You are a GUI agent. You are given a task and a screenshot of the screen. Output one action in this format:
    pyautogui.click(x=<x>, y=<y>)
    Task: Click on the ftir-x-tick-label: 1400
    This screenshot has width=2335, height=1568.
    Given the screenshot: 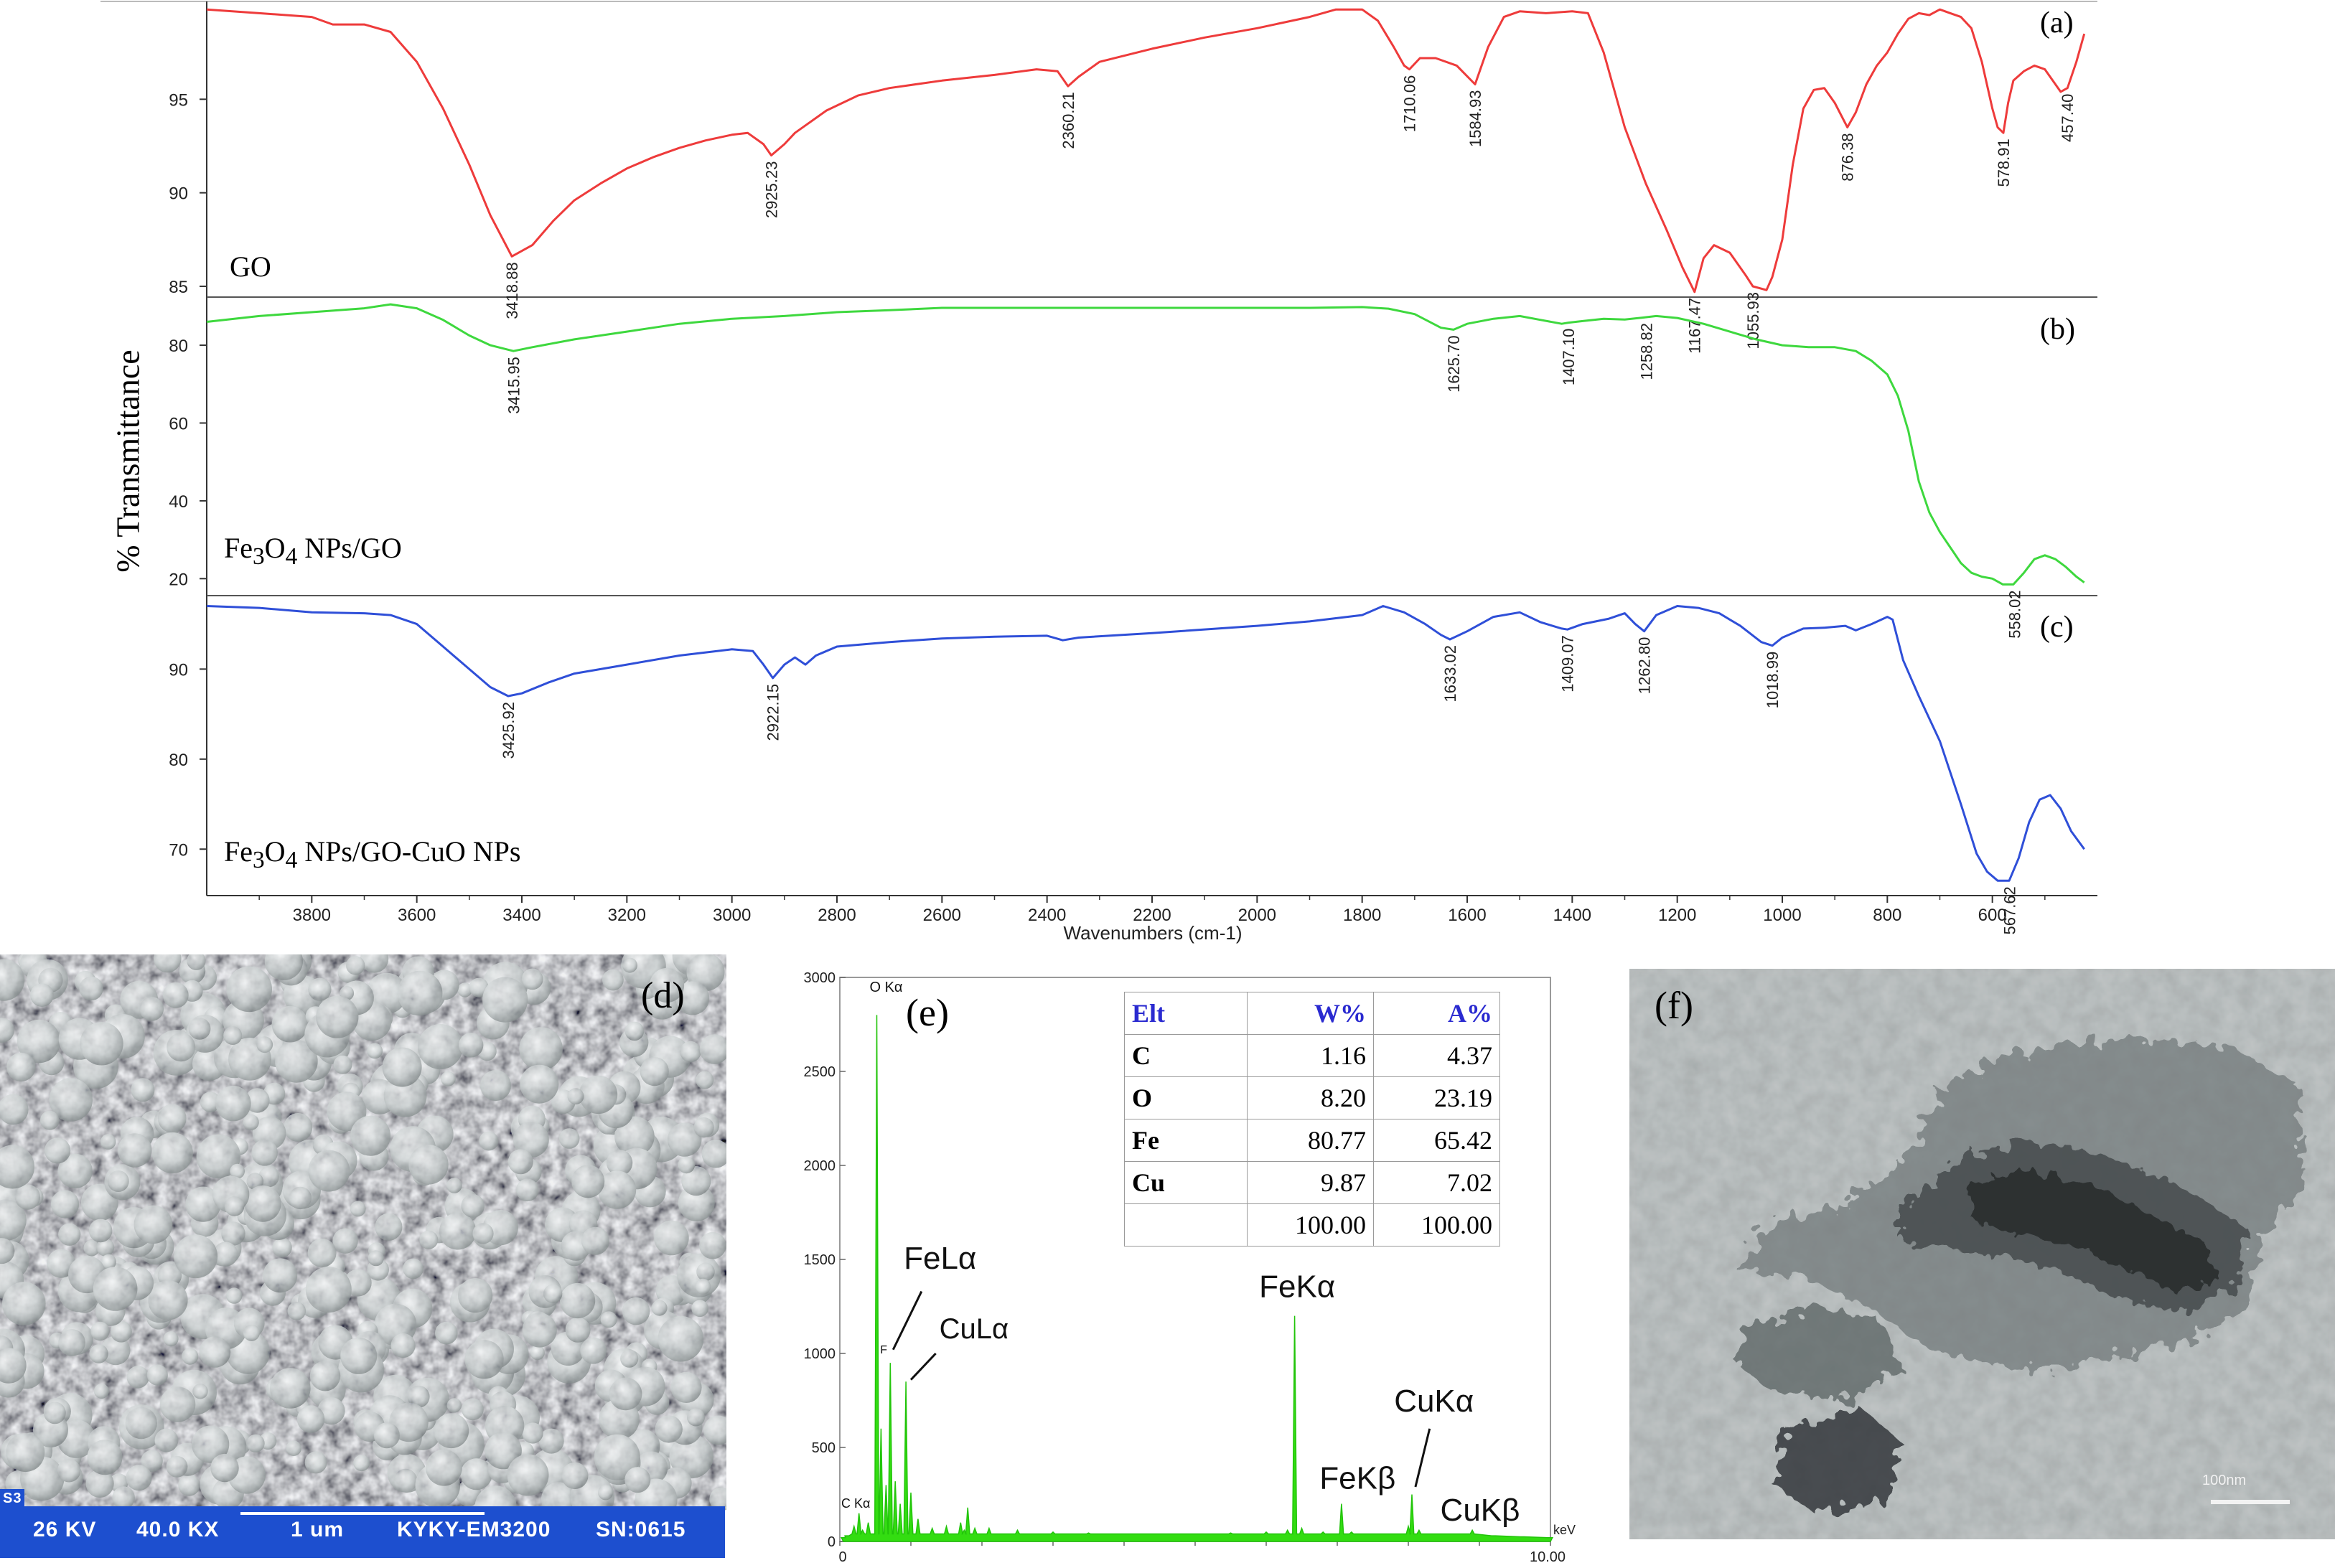 What is the action you would take?
    pyautogui.click(x=1572, y=915)
    